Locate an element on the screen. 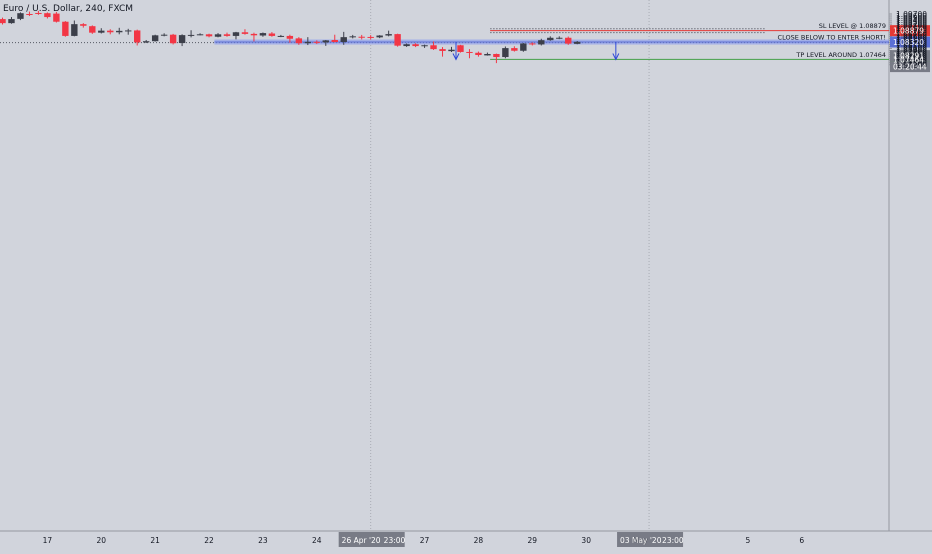 This screenshot has height=554, width=932. time-tick-label: 23 is located at coordinates (263, 540).